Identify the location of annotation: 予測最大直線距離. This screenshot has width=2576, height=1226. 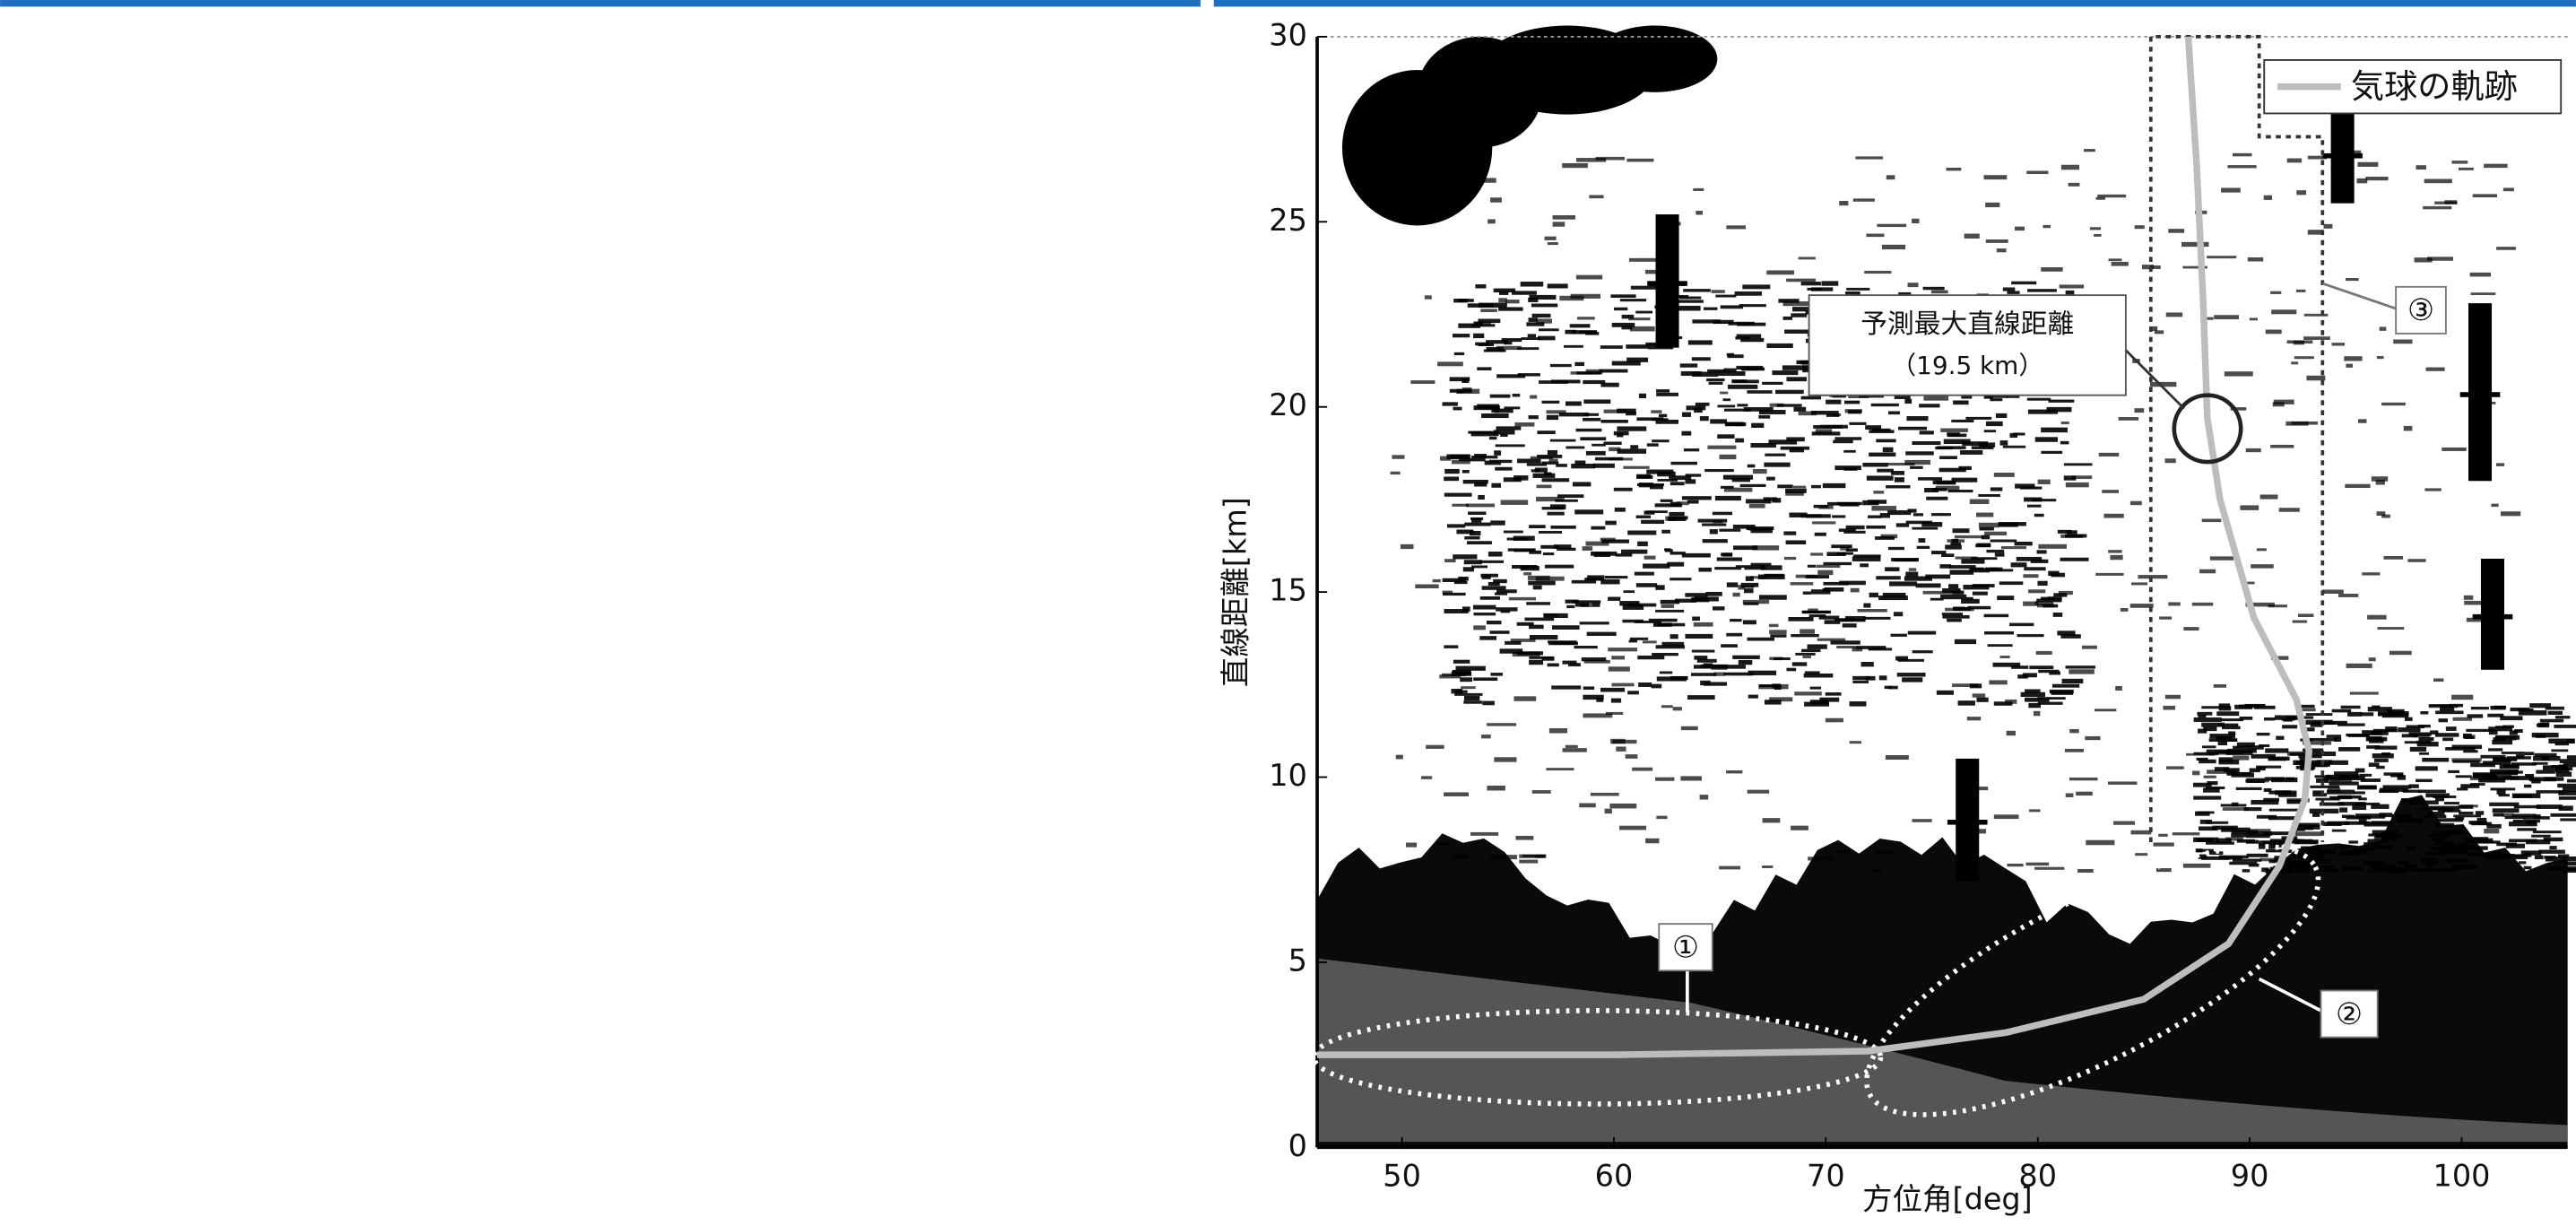
(1967, 324).